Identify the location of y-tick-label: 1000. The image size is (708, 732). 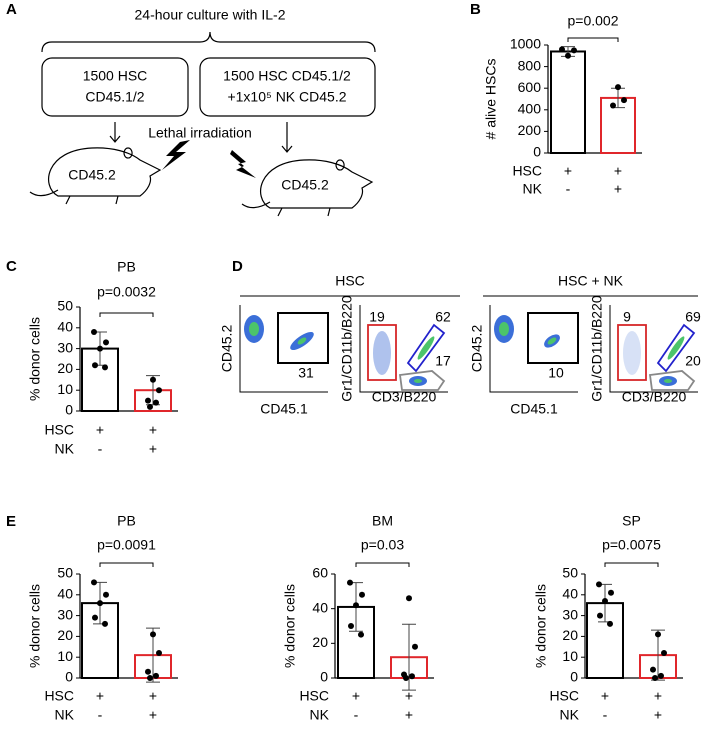
(525, 44).